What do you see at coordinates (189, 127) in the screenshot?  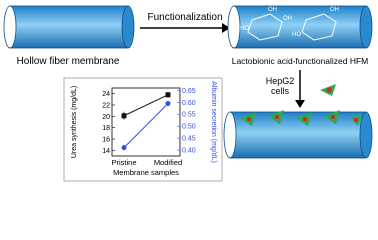 I see `y2-tick-label: 0.50` at bounding box center [189, 127].